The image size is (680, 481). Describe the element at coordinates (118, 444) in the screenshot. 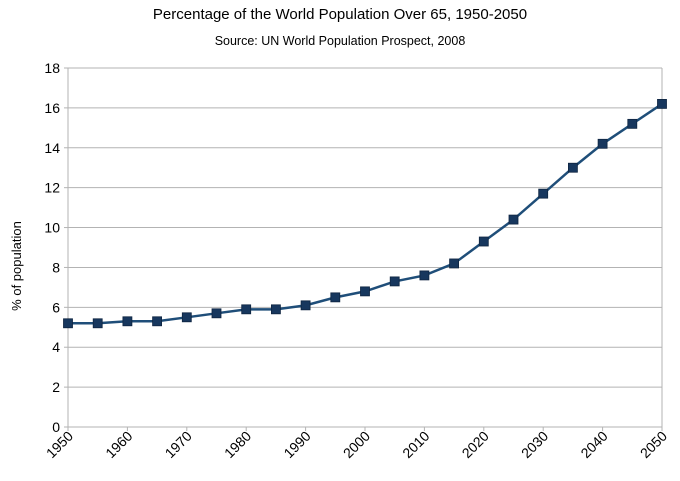

I see `x-tick-label: 1960` at that location.